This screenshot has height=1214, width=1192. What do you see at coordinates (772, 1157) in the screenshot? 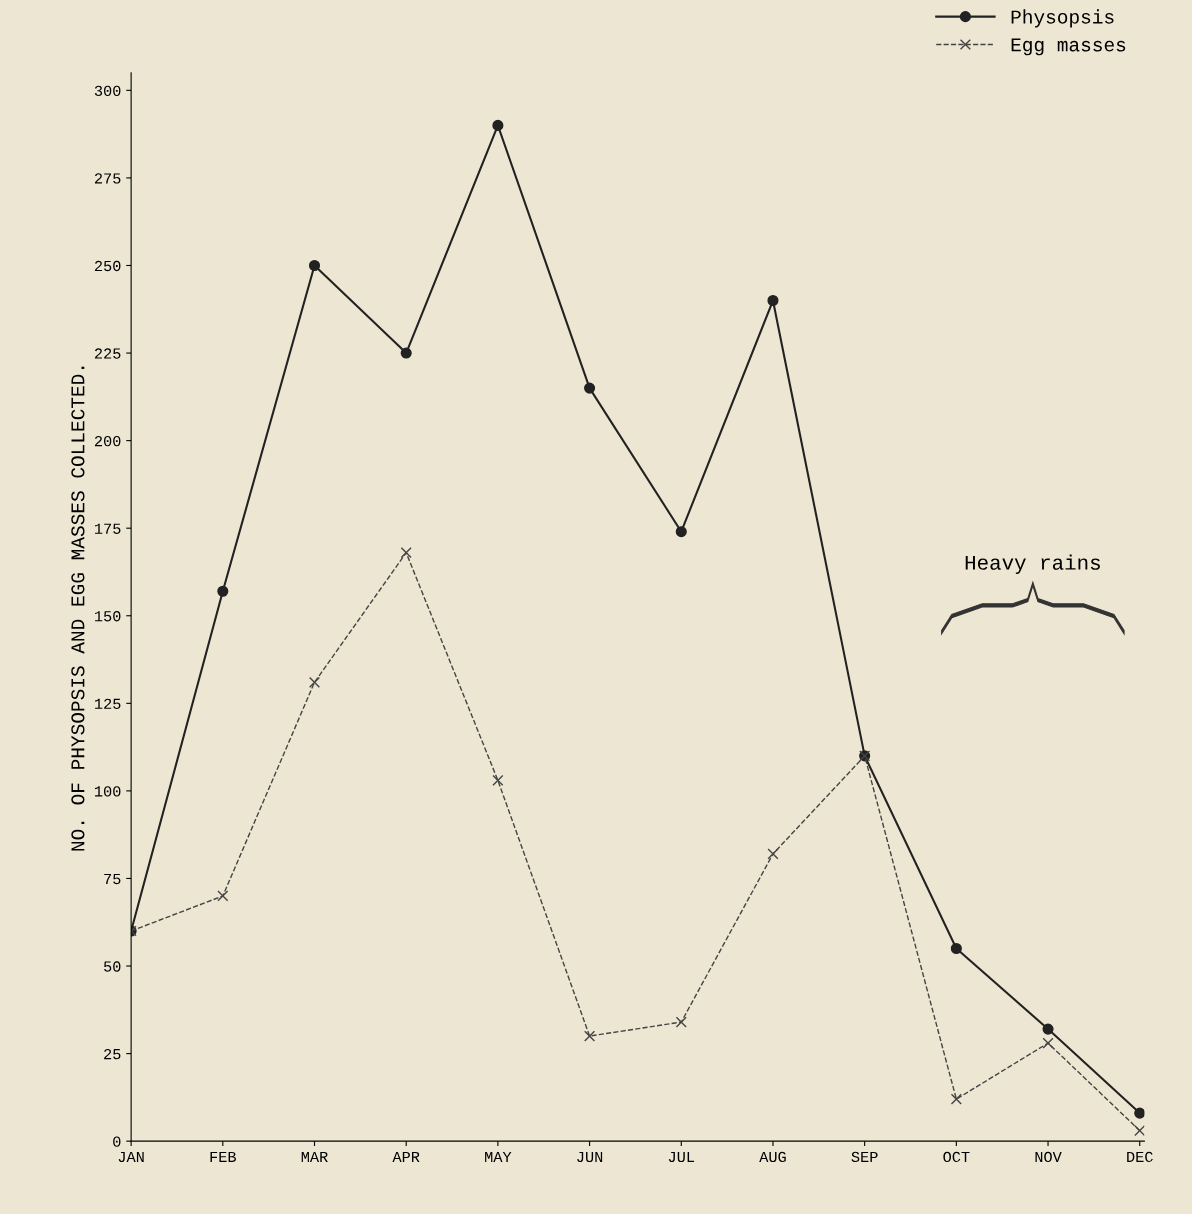
I see `x-tick-label: AUG` at bounding box center [772, 1157].